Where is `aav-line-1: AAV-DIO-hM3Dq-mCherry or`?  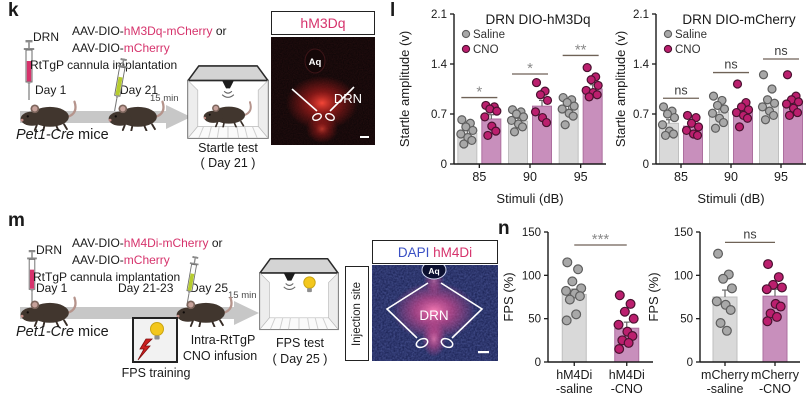
aav-line-1: AAV-DIO-hM3Dq-mCherry or is located at coordinates (149, 31).